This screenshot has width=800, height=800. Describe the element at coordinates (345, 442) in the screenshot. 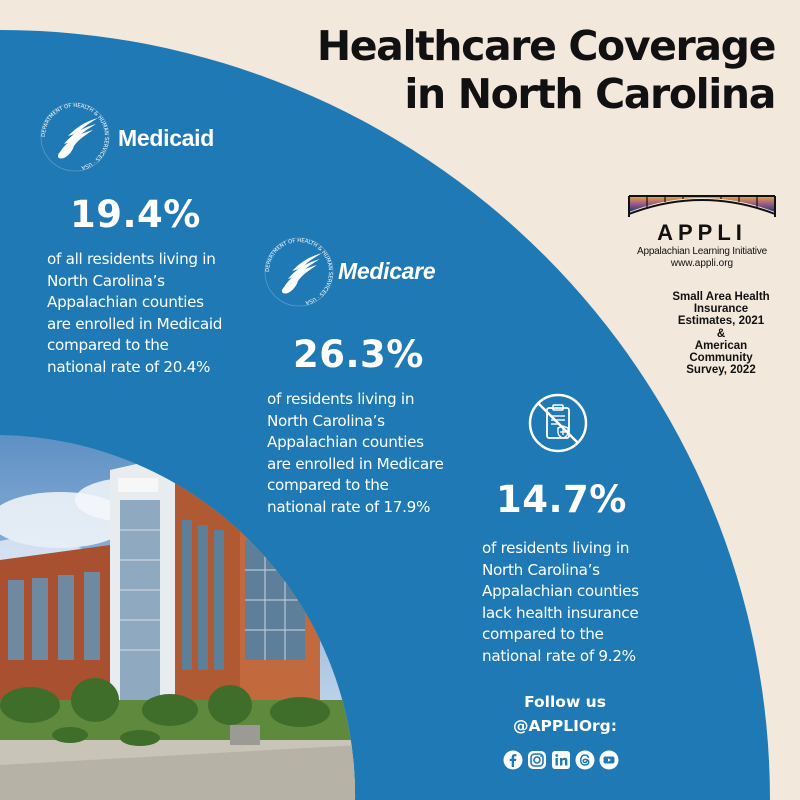

I see `medicare-line: Appalachian counties` at that location.